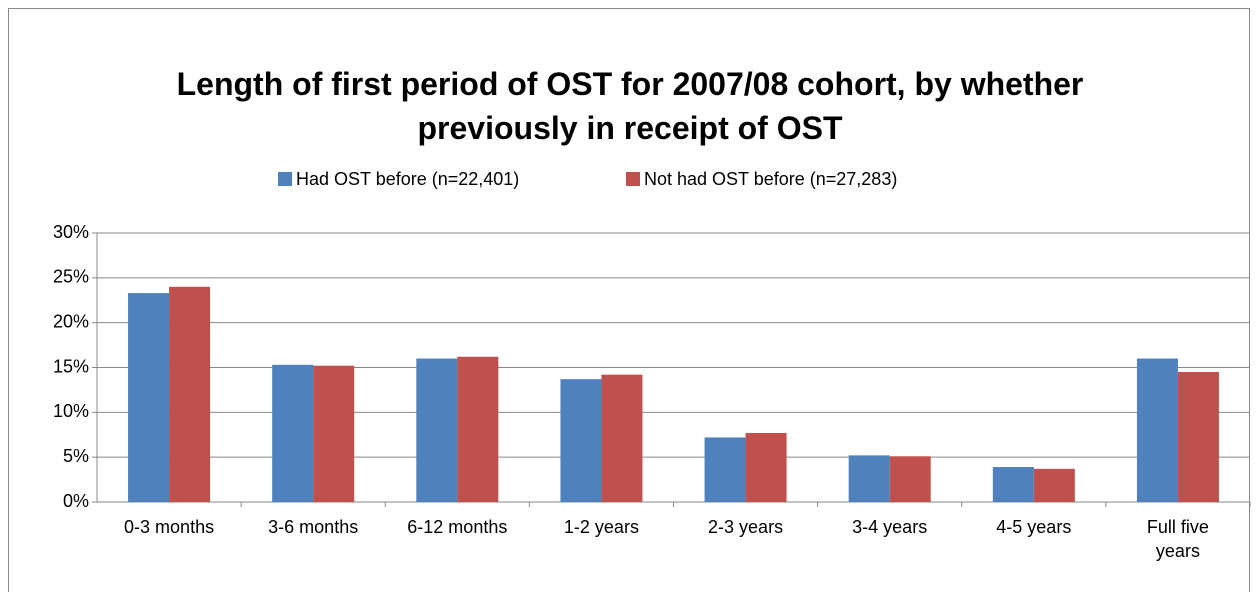  Describe the element at coordinates (71, 277) in the screenshot. I see `y-tick-label: 25%` at that location.